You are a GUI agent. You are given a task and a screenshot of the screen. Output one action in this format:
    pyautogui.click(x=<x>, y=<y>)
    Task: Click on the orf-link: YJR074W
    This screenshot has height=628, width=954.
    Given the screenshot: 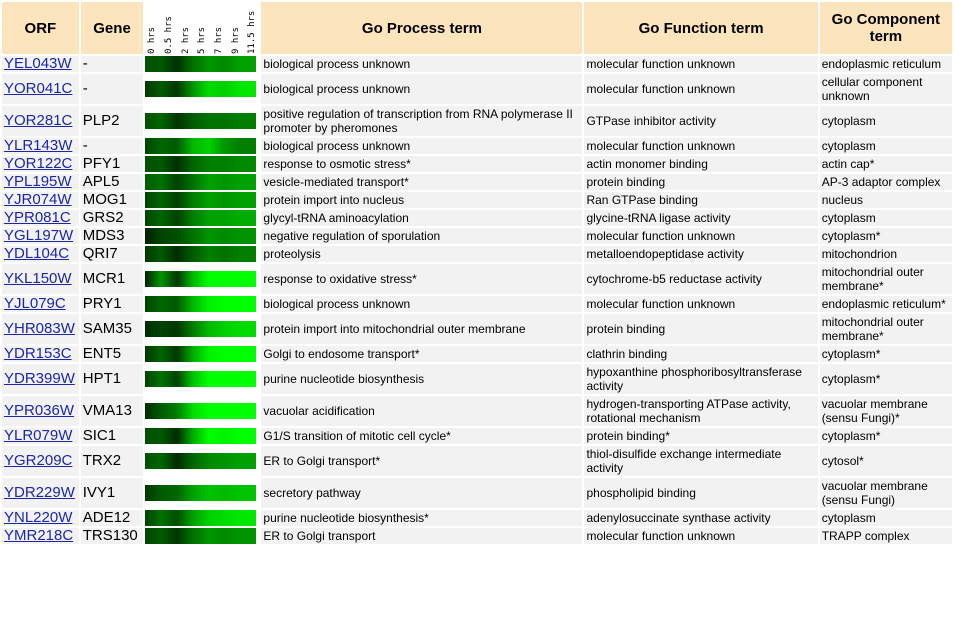 What is the action you would take?
    pyautogui.click(x=38, y=199)
    